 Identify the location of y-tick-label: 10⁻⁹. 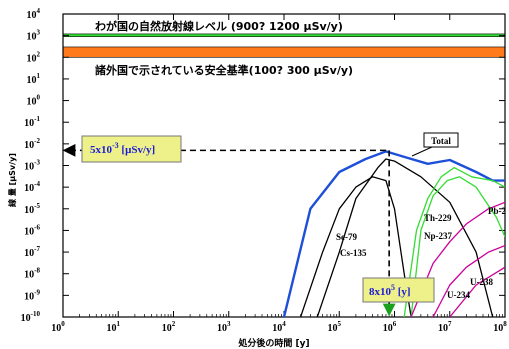
(32, 295).